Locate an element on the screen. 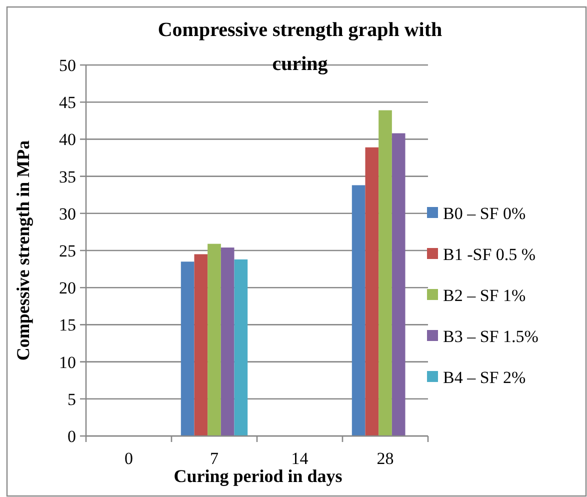 This screenshot has width=587, height=497. y-tick-label: 20 is located at coordinates (67, 288).